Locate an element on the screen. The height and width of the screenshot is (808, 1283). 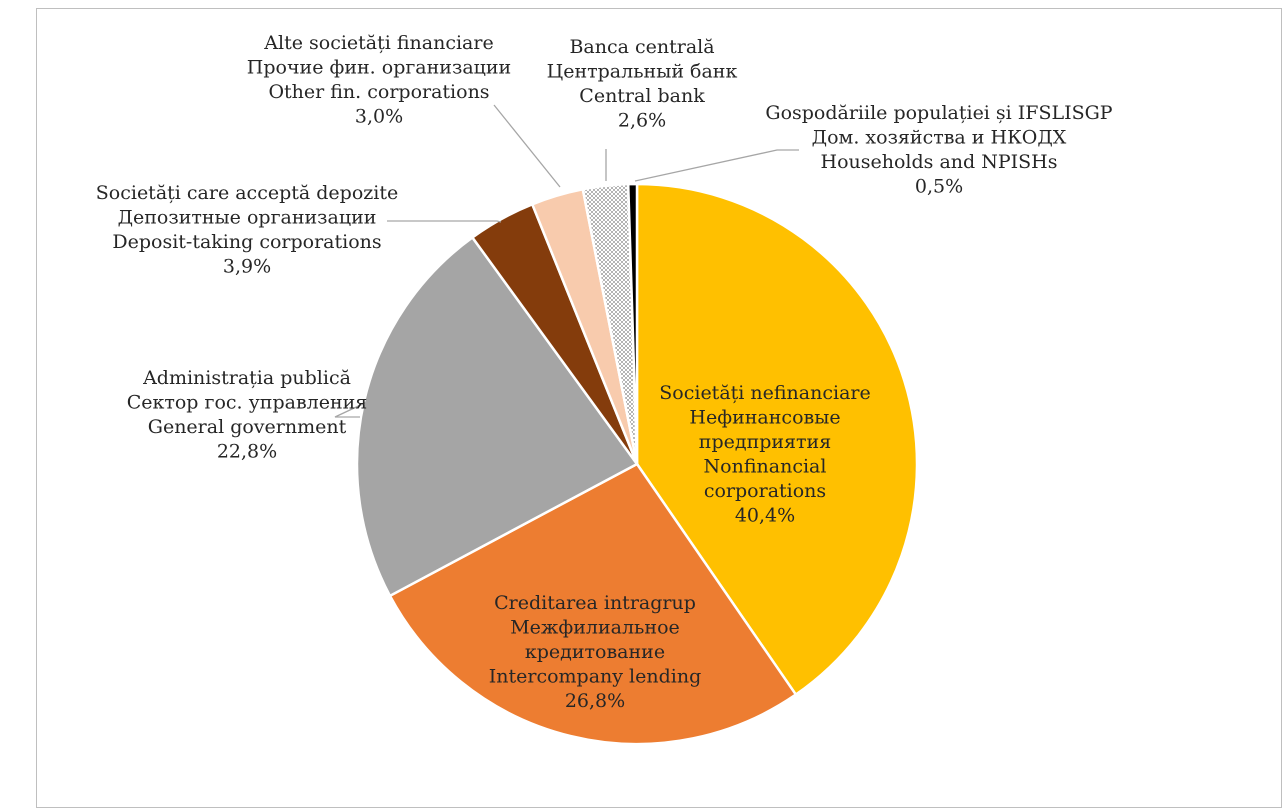
slice-label-line: Creditarea intragrup is located at coordinates (595, 603).